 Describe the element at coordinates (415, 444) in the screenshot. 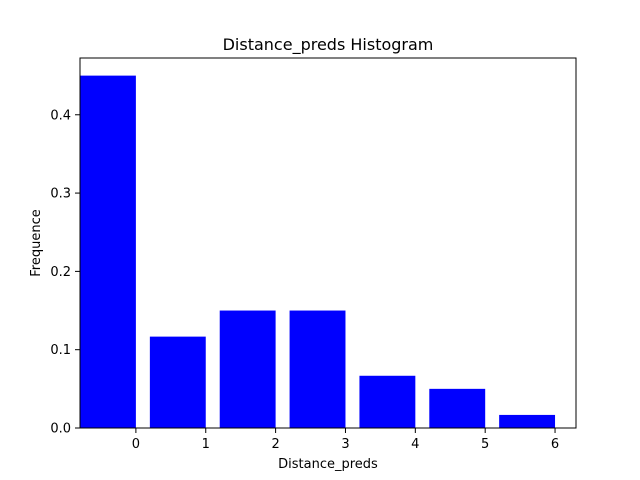

I see `x-tick-label: 4` at that location.